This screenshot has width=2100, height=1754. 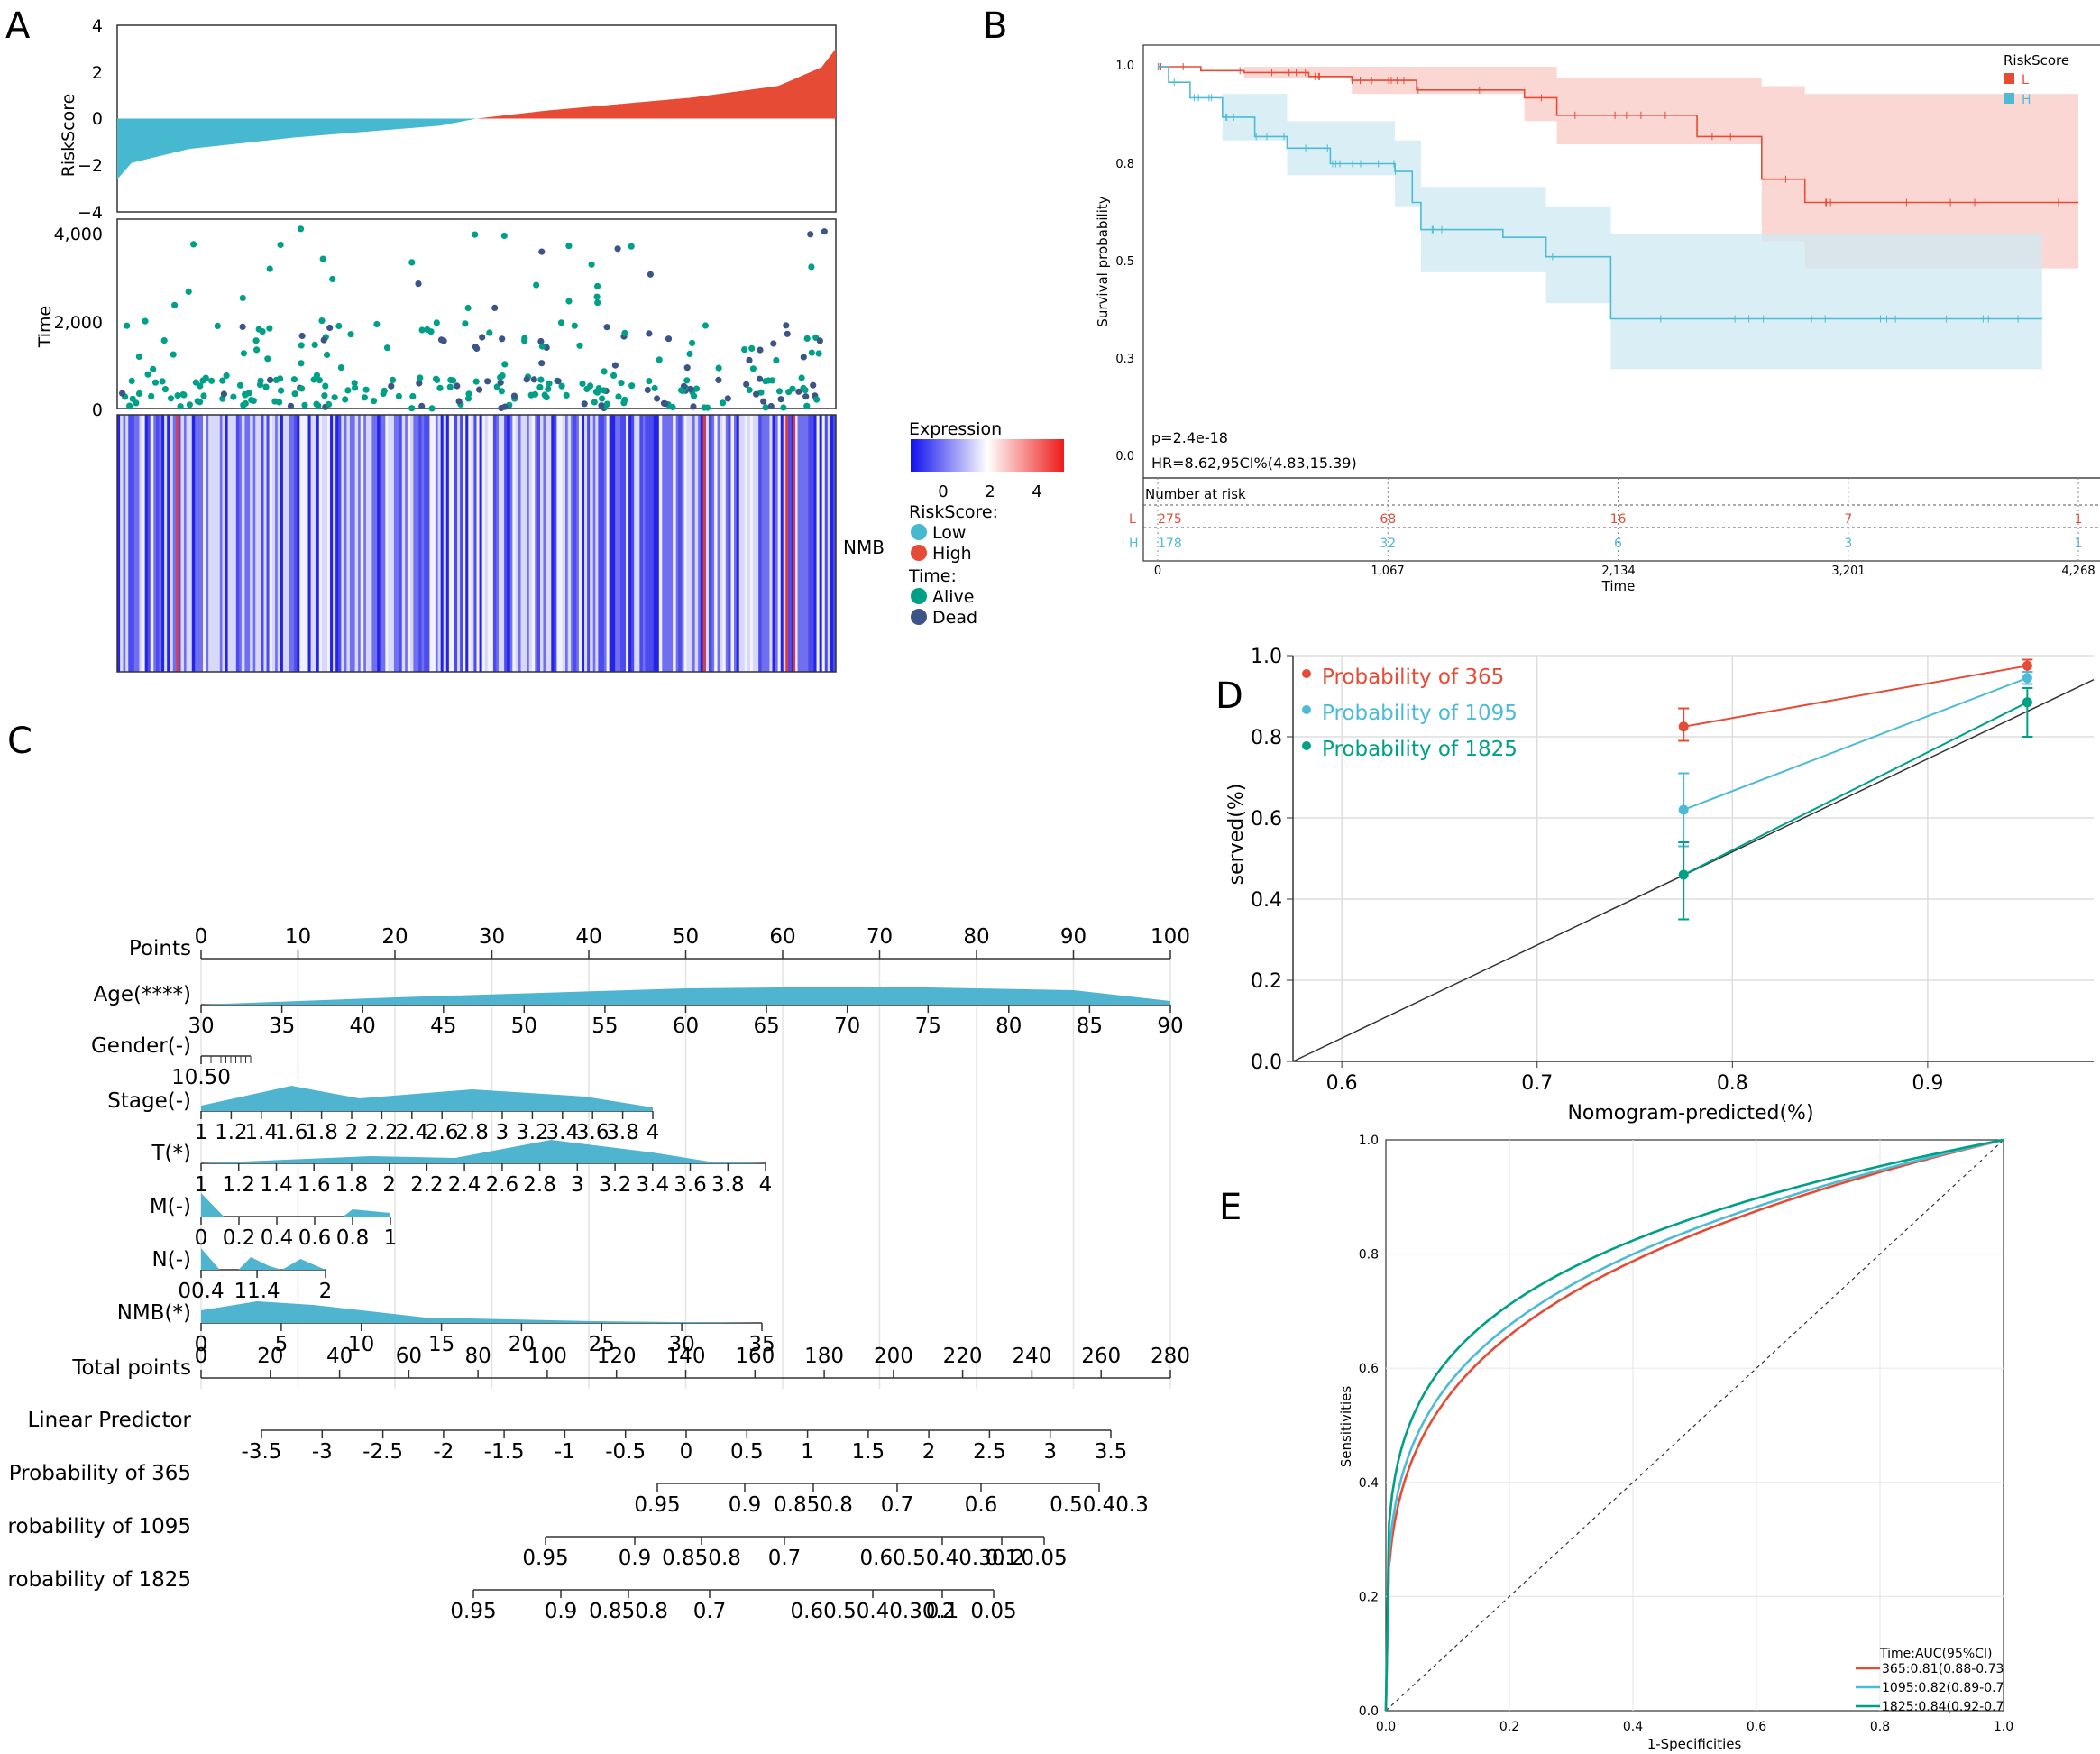 What do you see at coordinates (1388, 544) in the screenshot?
I see `risk-count: 32` at bounding box center [1388, 544].